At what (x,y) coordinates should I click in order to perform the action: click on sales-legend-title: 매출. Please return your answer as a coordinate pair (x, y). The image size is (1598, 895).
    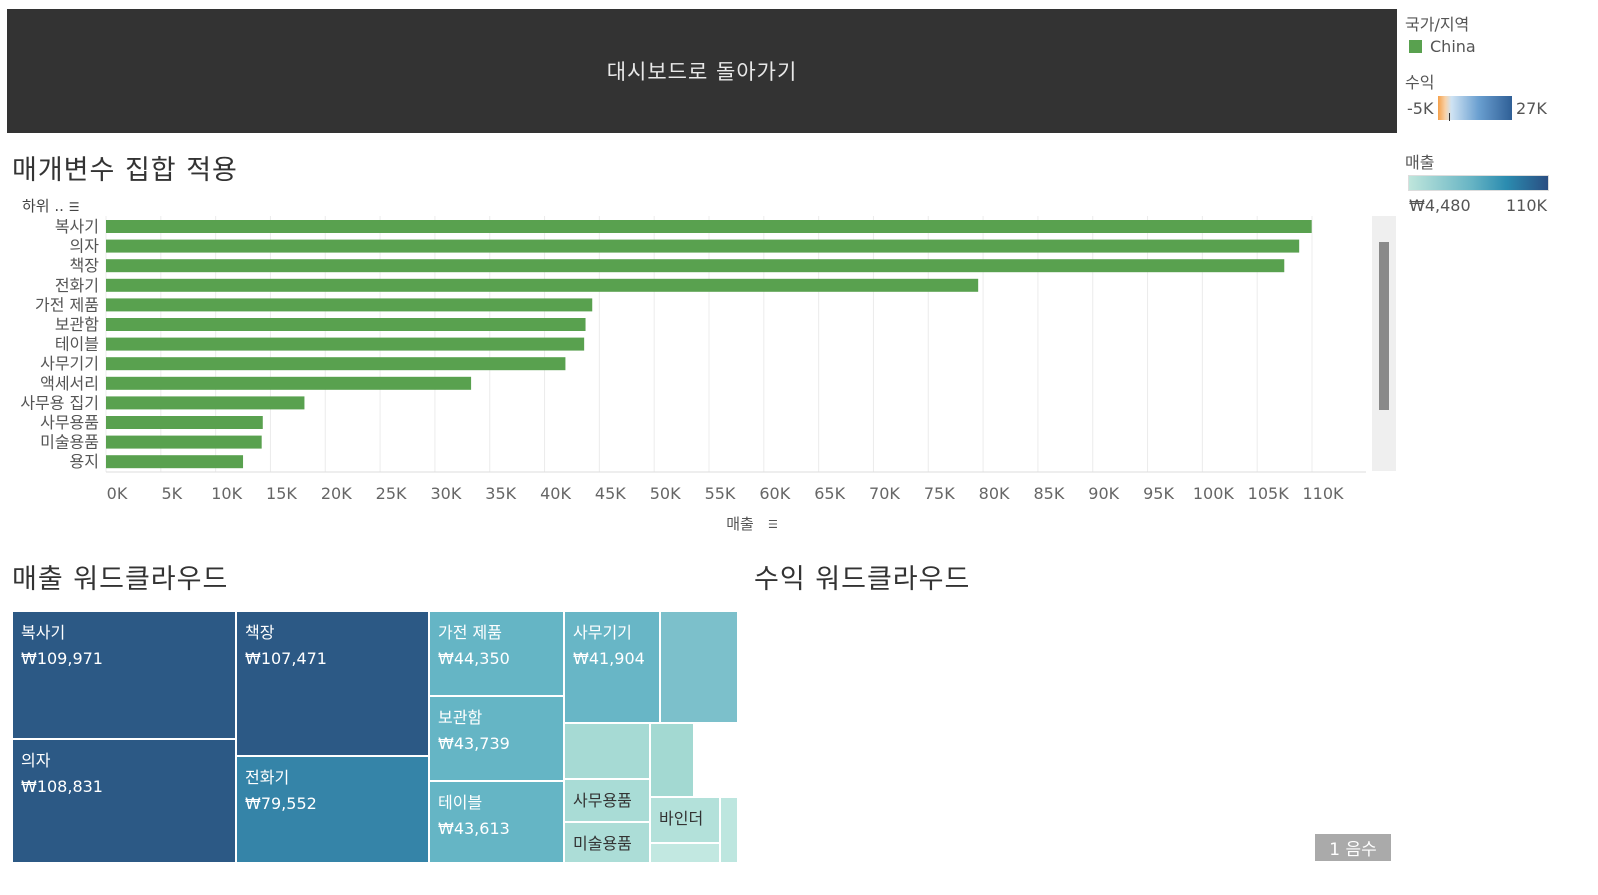
    Looking at the image, I should click on (1420, 162).